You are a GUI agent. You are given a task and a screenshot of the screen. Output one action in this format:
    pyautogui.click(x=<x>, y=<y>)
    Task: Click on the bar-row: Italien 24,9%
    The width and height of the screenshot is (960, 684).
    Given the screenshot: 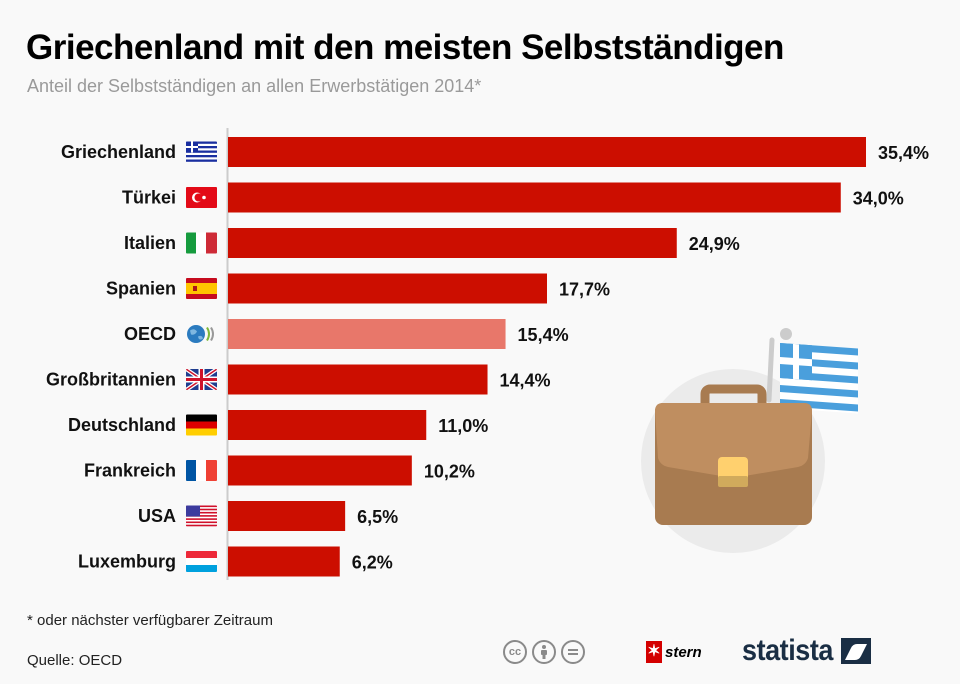 What is the action you would take?
    pyautogui.click(x=432, y=243)
    